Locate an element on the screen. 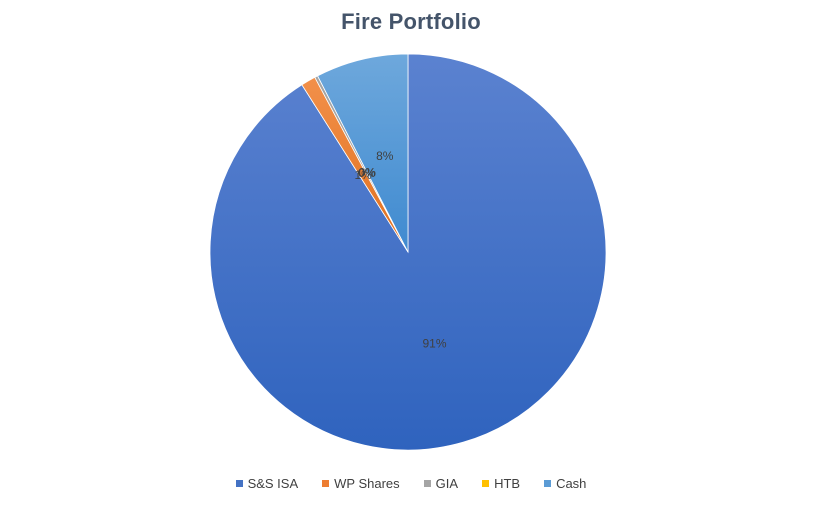 The width and height of the screenshot is (822, 506). data-label-s-s-isa: 91% is located at coordinates (434, 343).